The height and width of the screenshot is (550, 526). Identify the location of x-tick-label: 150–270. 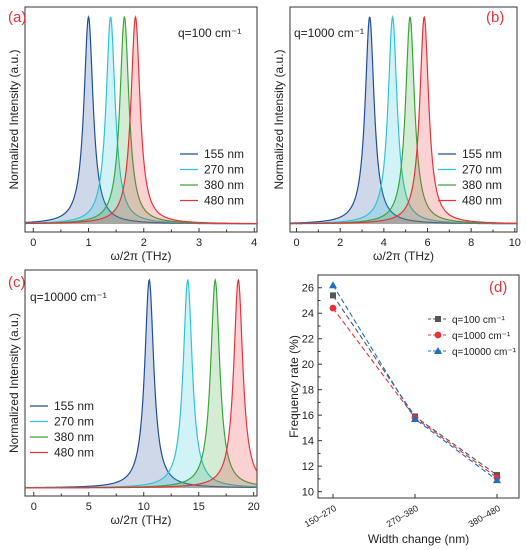
(320, 516).